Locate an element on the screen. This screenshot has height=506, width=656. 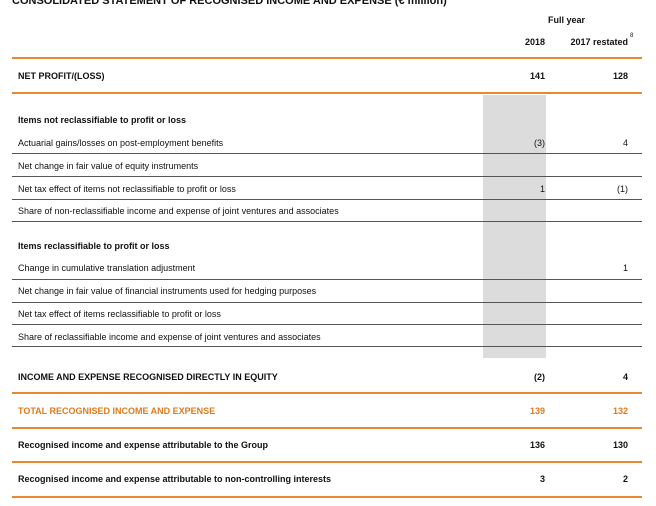
row-label: TOTAL RECOGNISED INCOME AND EXPENSE is located at coordinates (117, 411).